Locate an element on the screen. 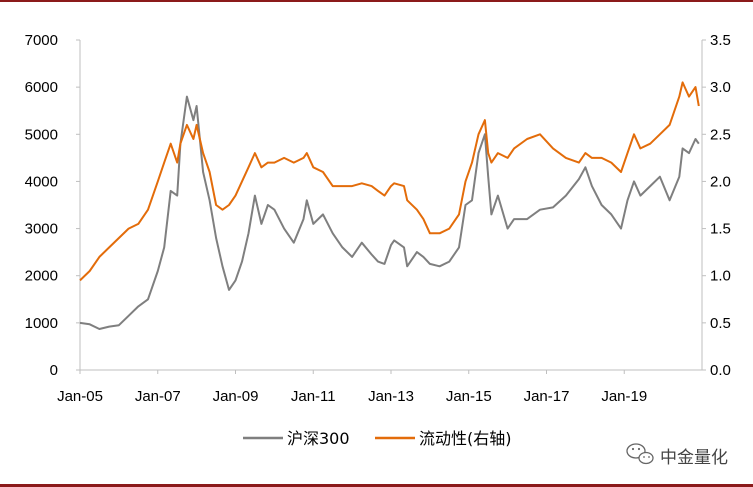  left-y-tick-label: 6000 is located at coordinates (41, 87).